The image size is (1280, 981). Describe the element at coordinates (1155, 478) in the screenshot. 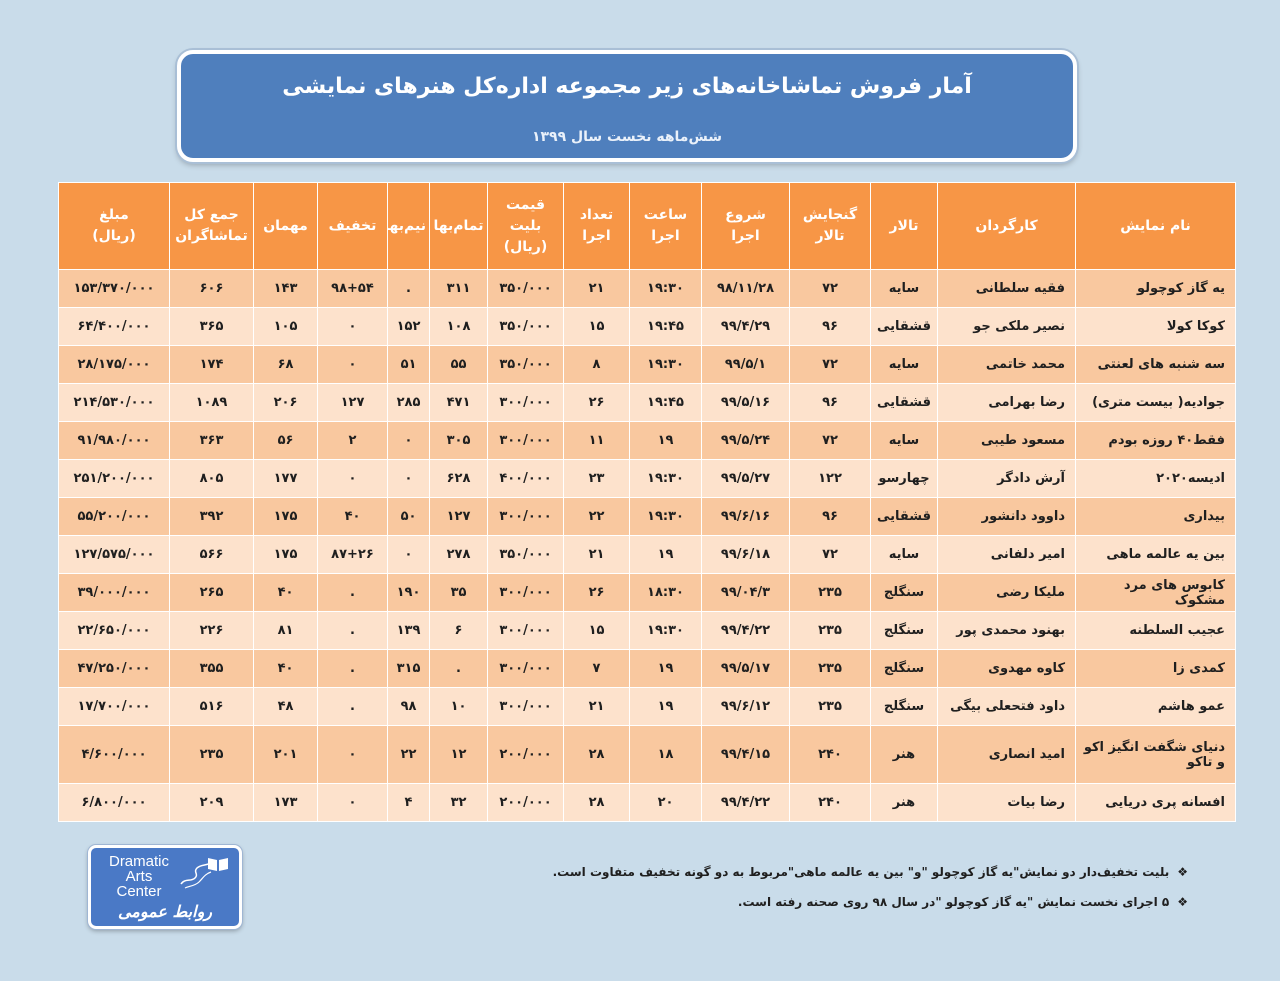

I see `cell-name: ادیسه۲۰۲۰` at that location.